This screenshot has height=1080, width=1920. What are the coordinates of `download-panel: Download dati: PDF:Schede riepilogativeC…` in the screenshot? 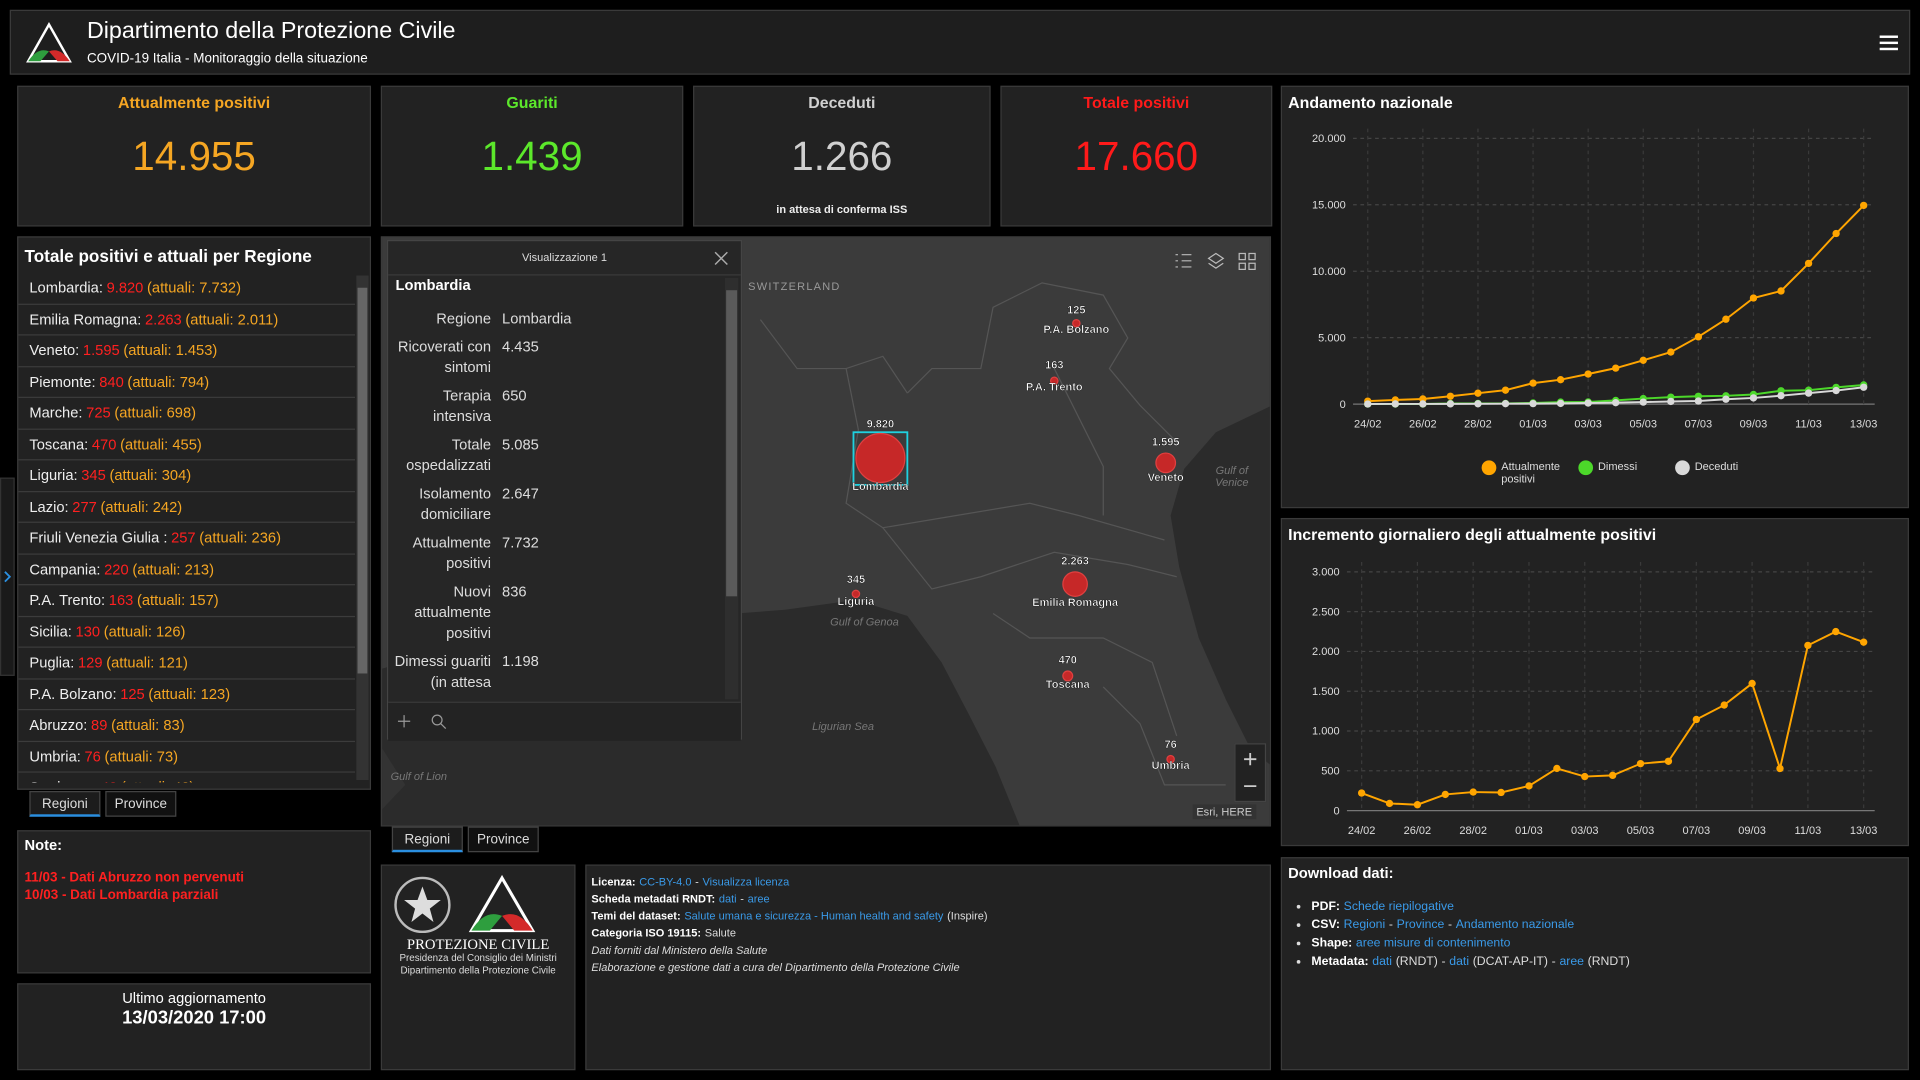 It's located at (1594, 964).